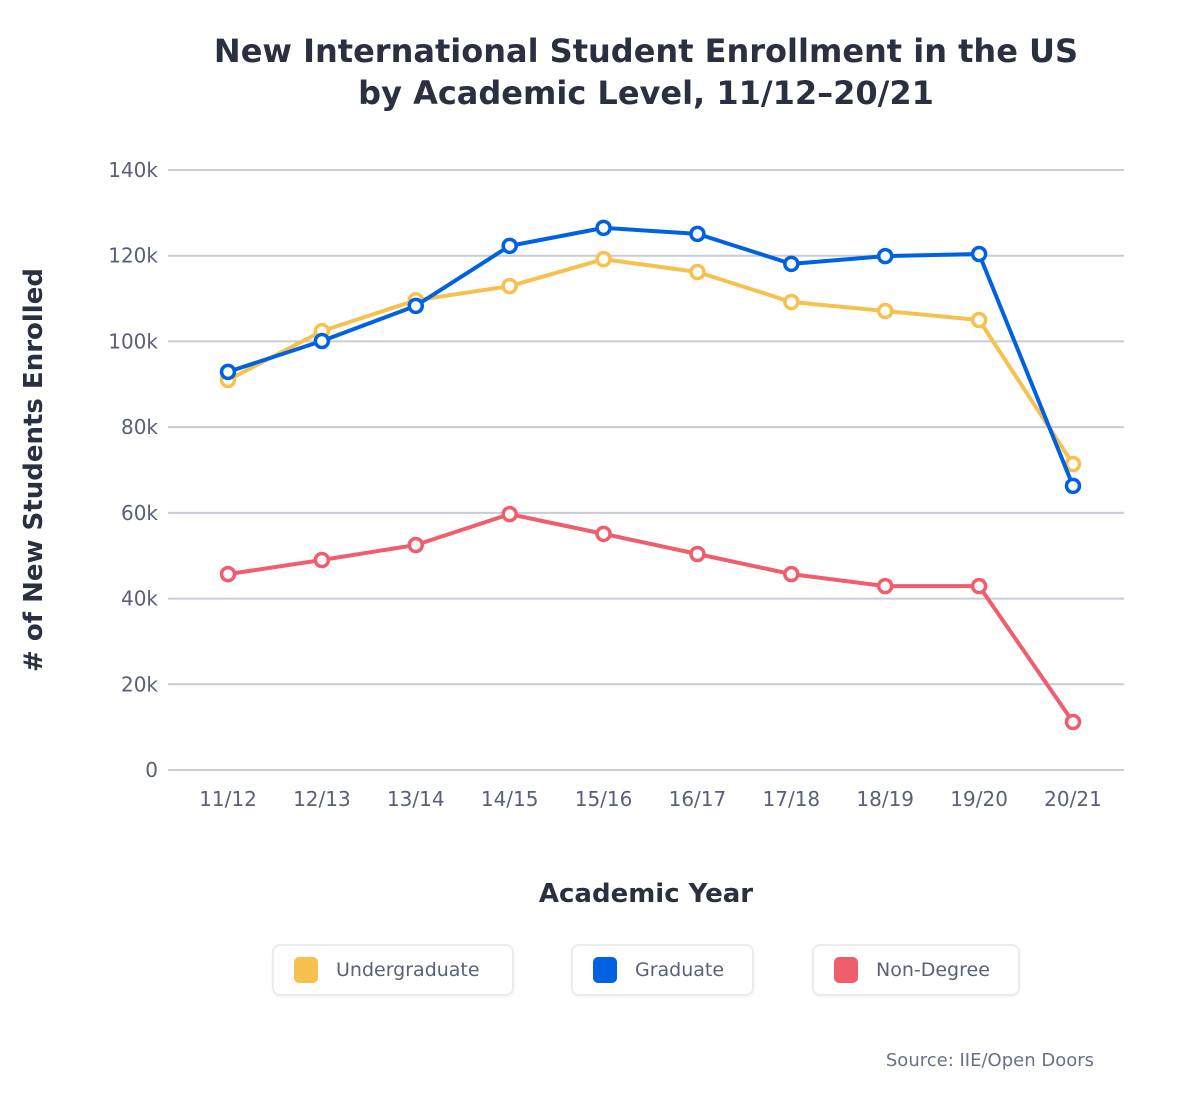  Describe the element at coordinates (604, 799) in the screenshot. I see `x-tick-label: 15/16` at that location.